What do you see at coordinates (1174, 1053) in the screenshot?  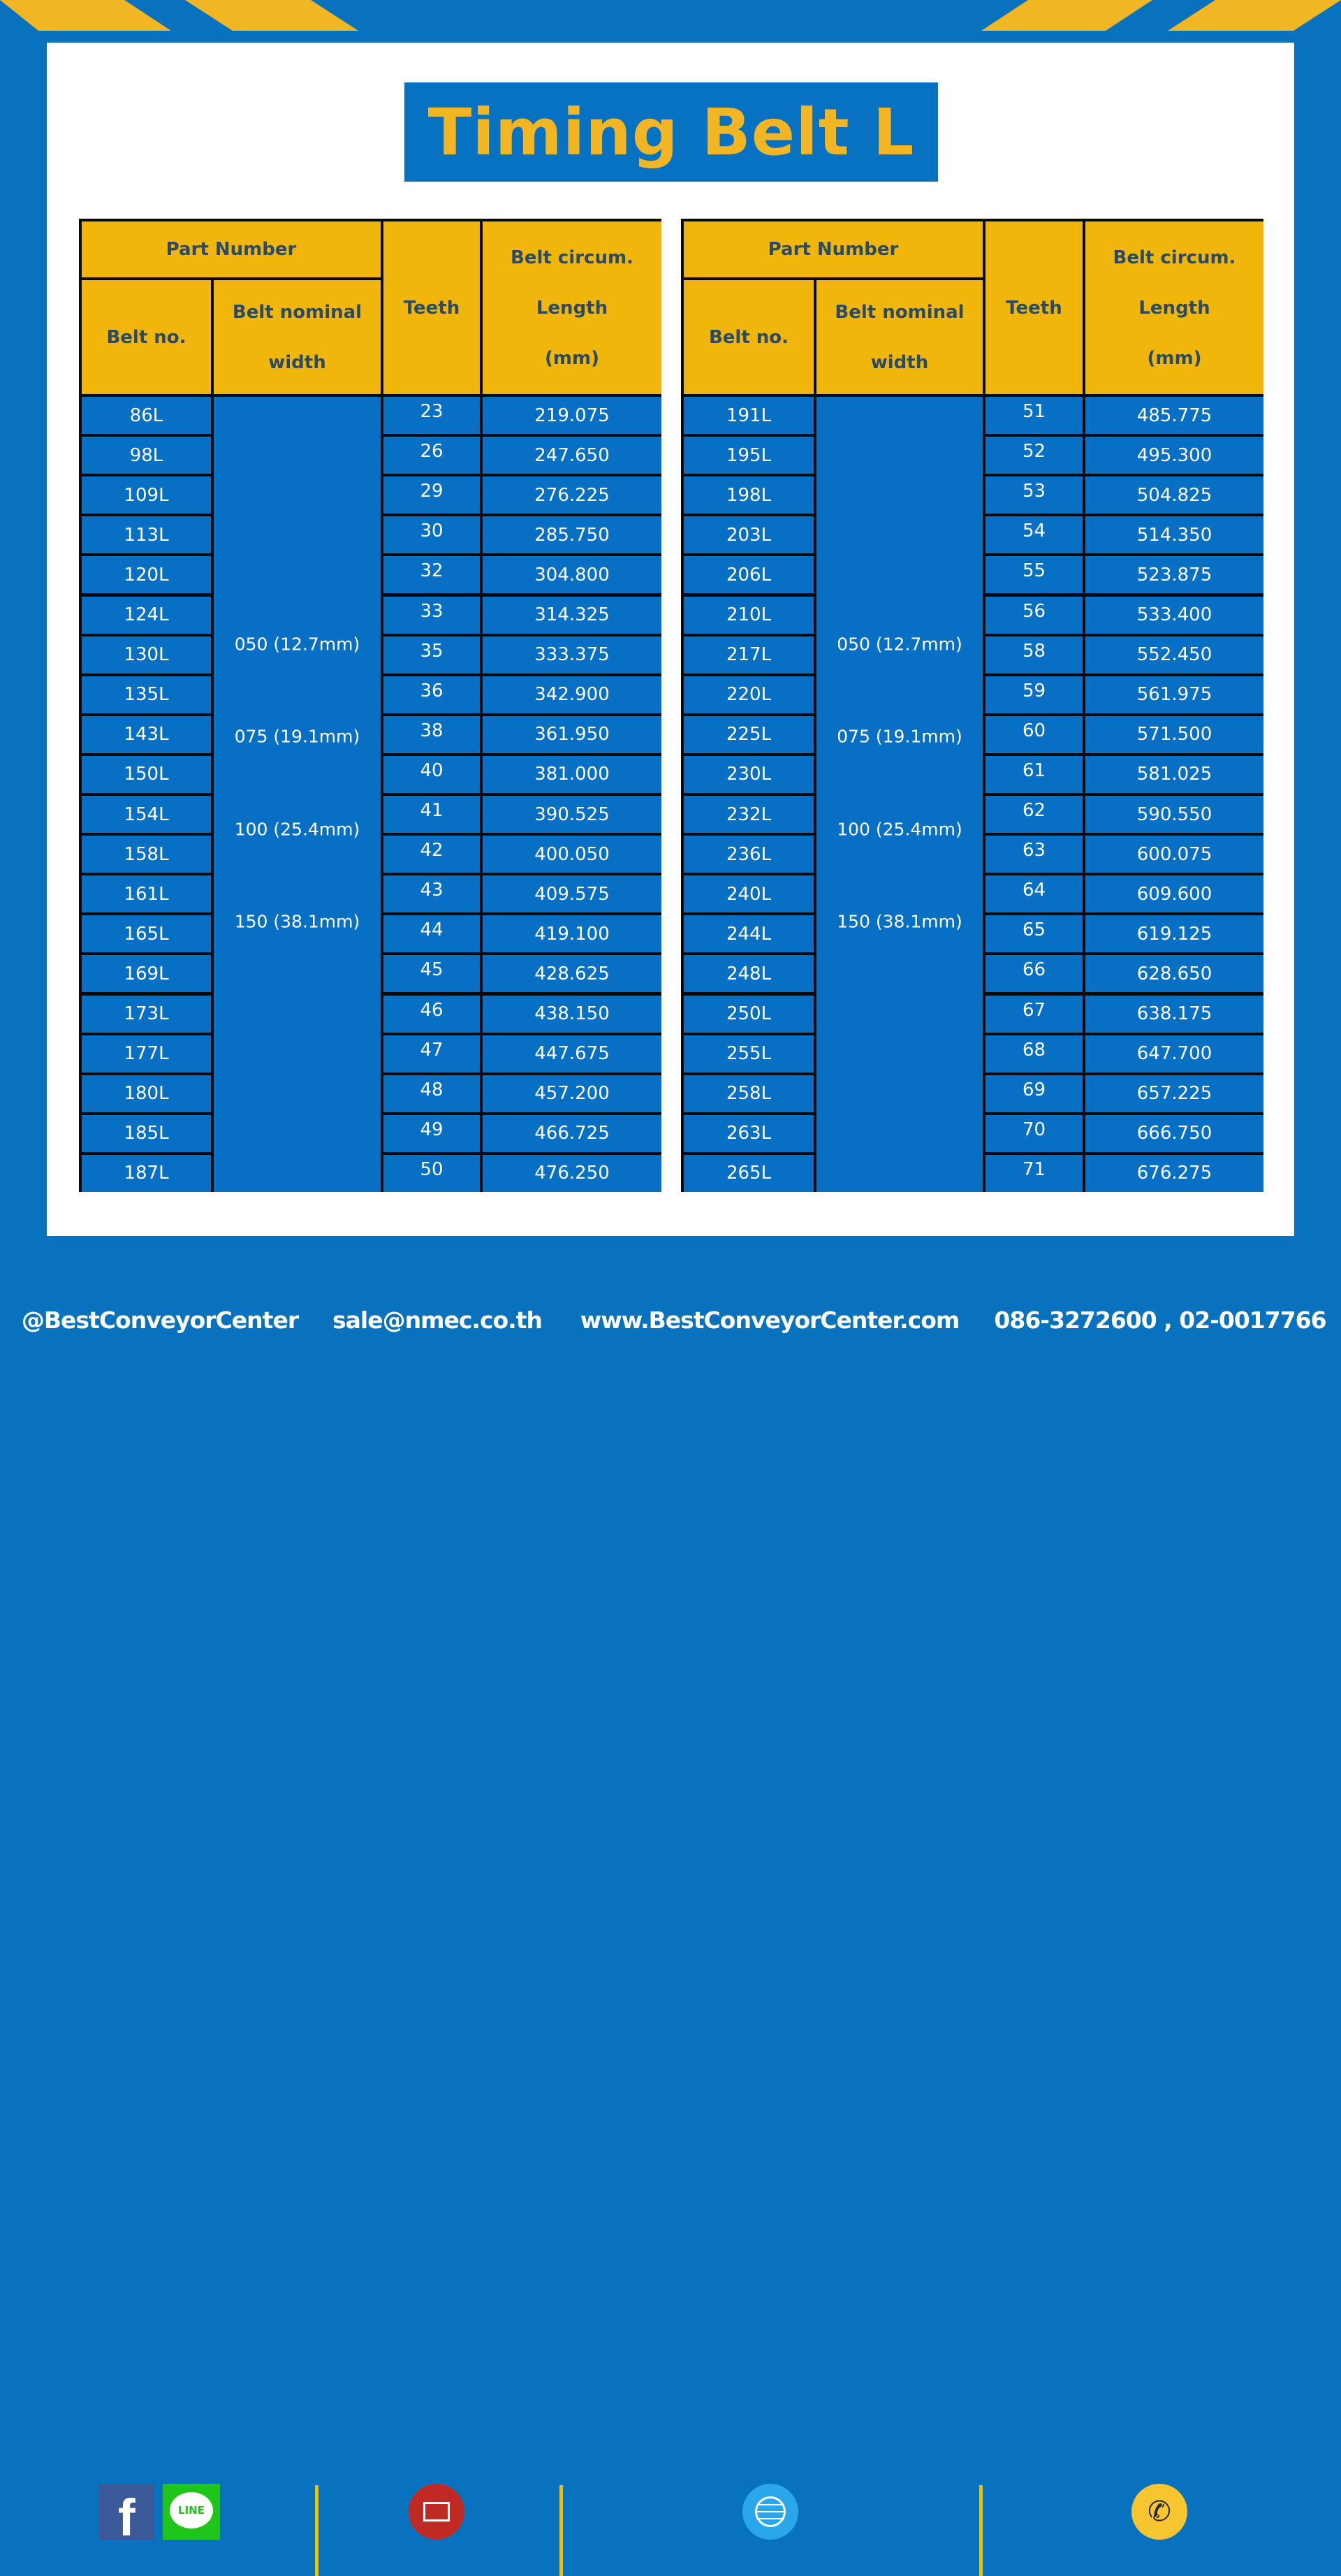 I see `length-cell: 647.700` at bounding box center [1174, 1053].